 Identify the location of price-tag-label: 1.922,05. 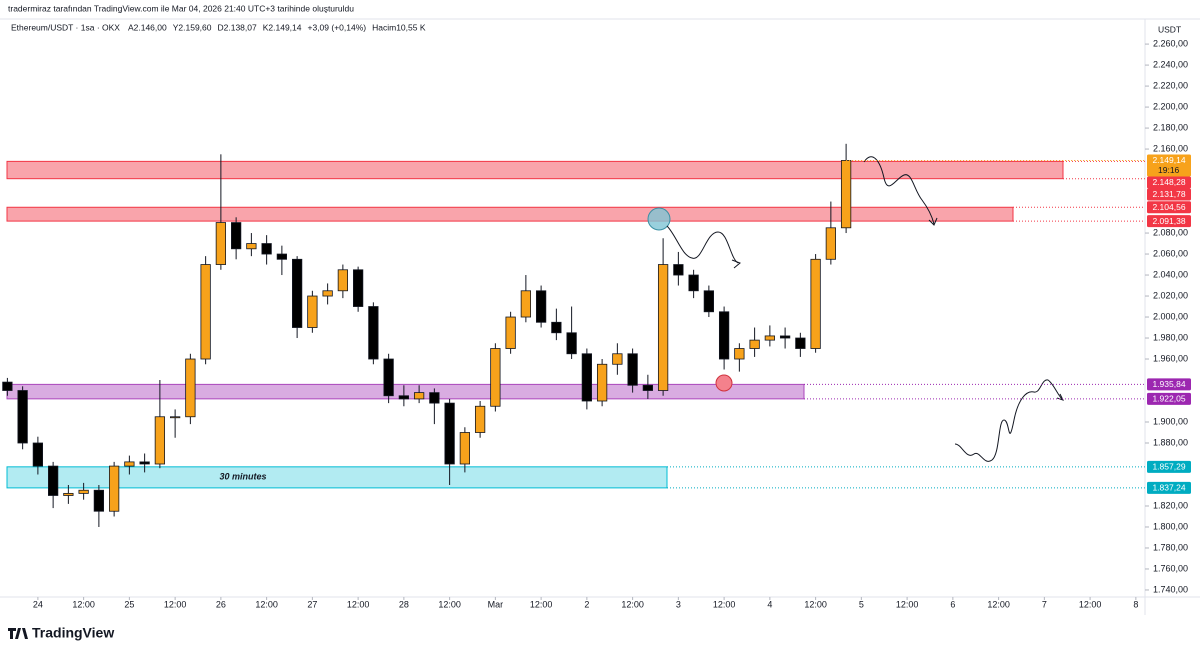
(1168, 399).